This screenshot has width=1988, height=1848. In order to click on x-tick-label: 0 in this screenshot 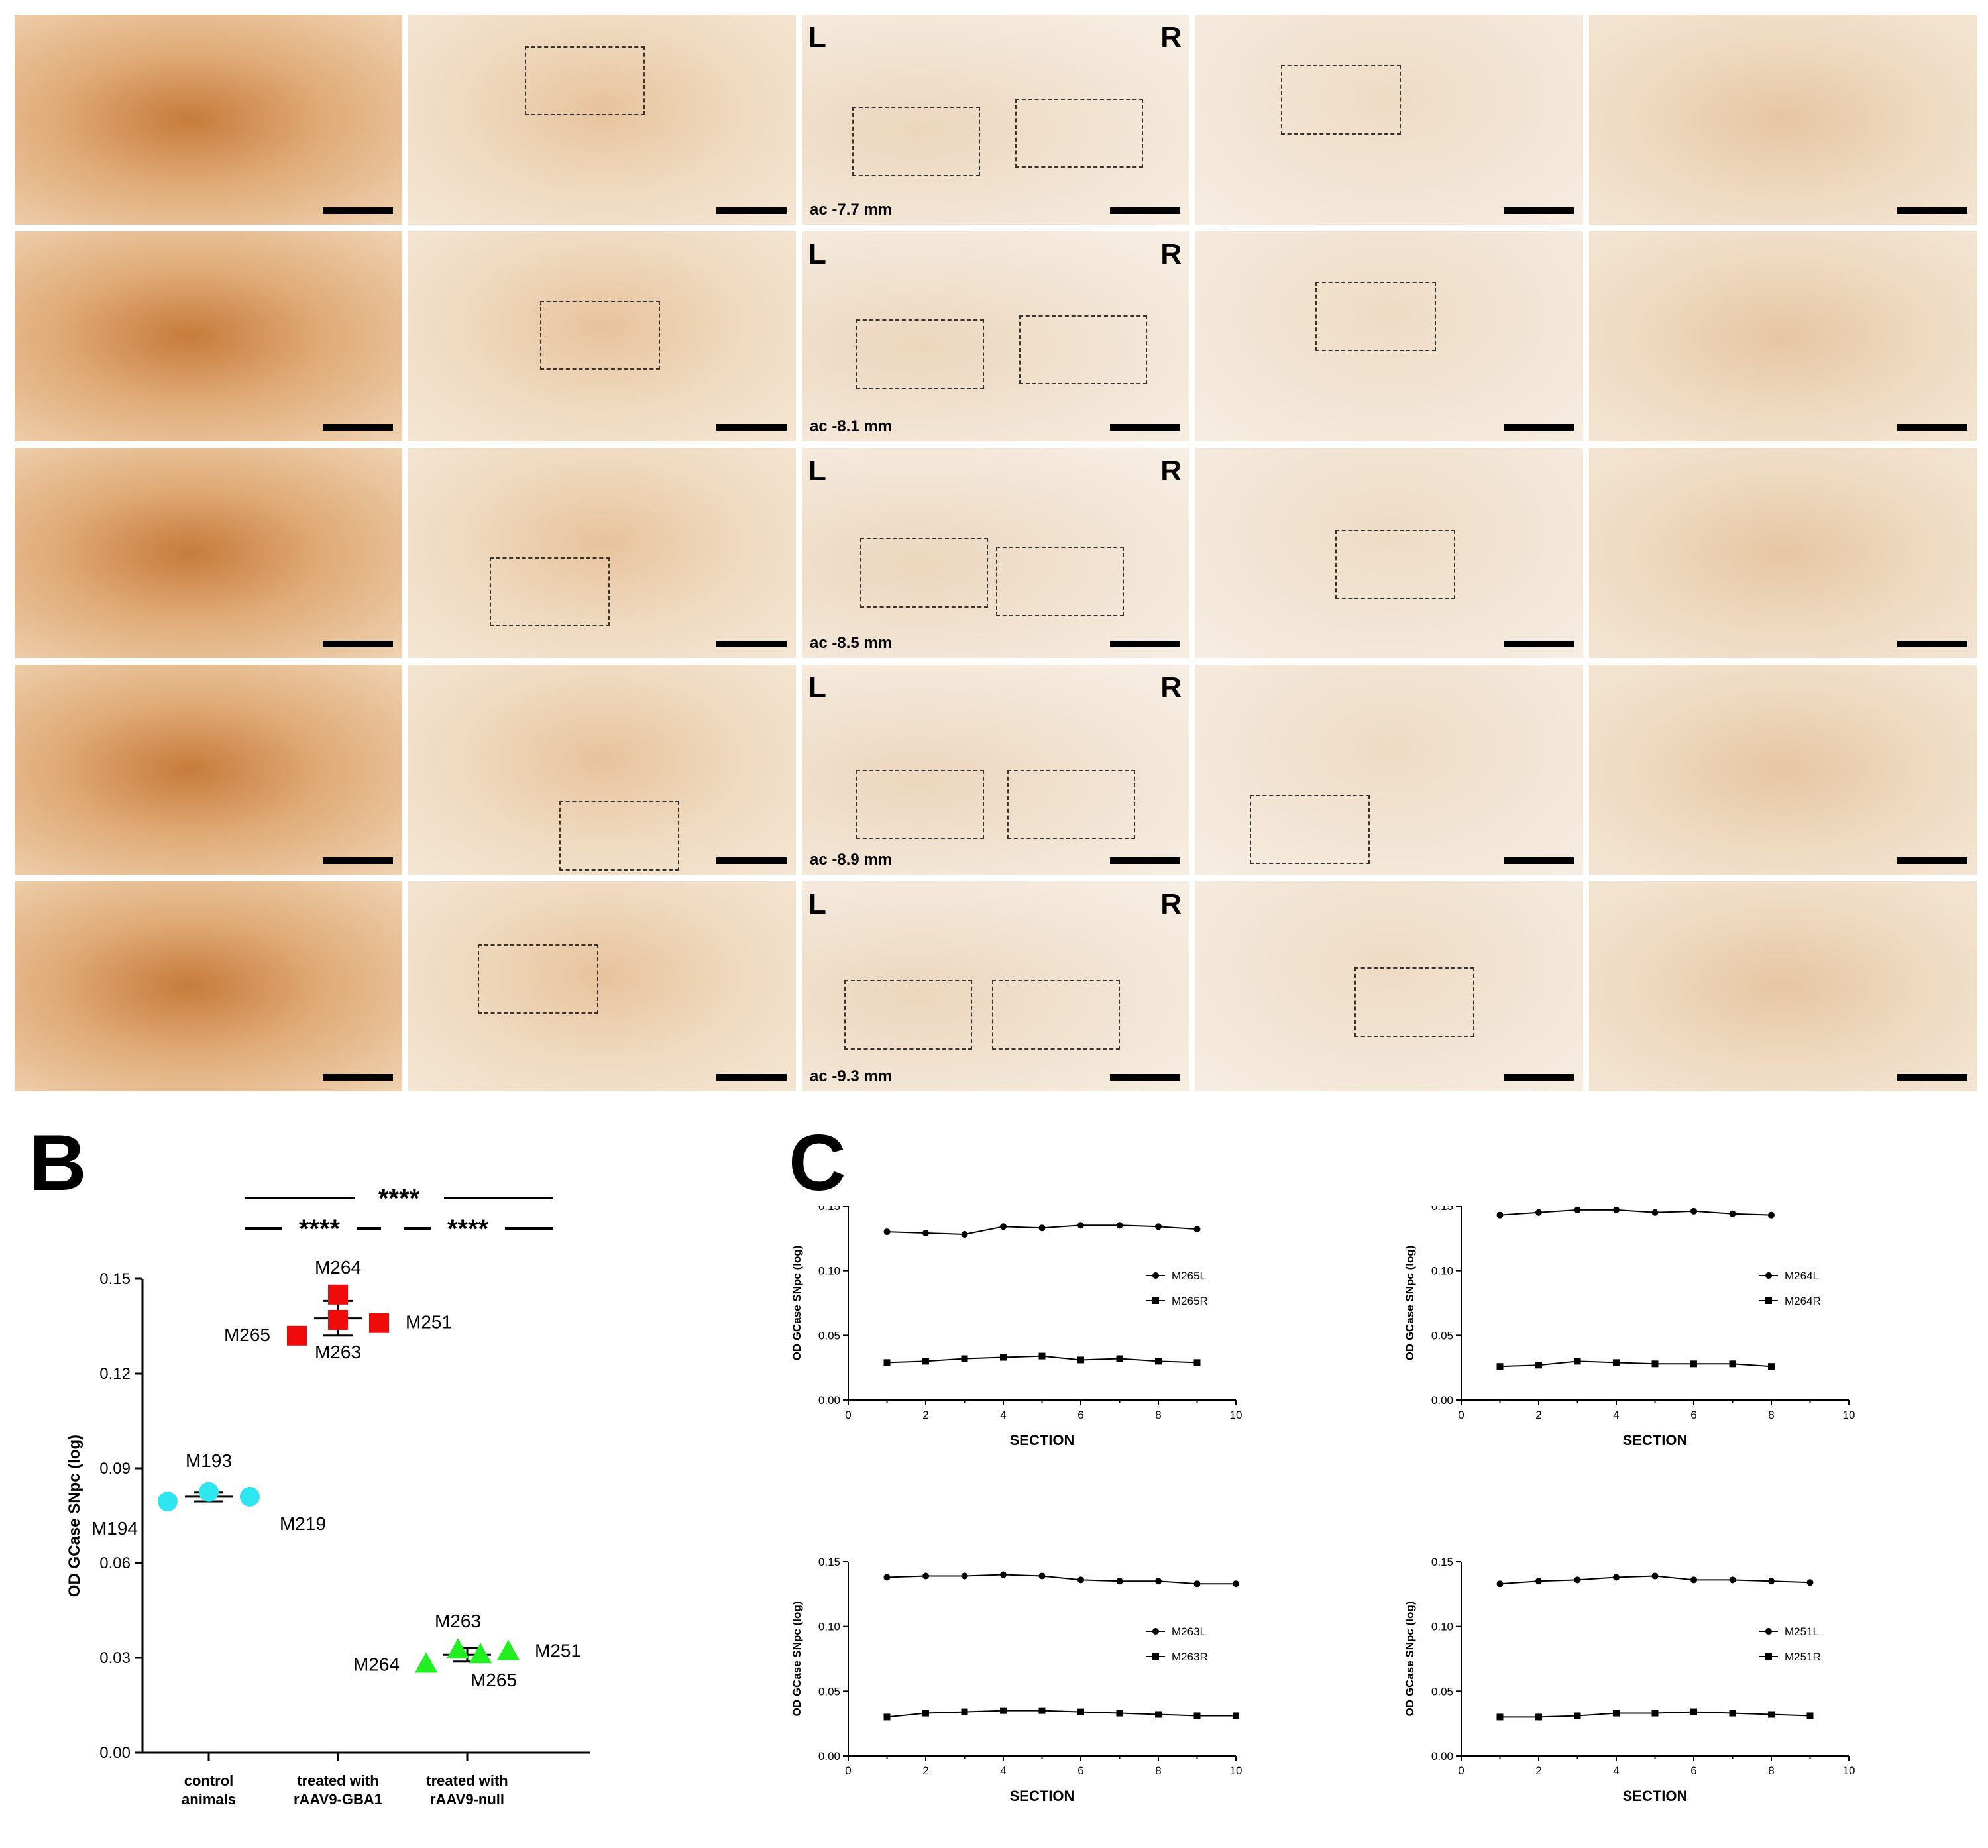, I will do `click(848, 1415)`.